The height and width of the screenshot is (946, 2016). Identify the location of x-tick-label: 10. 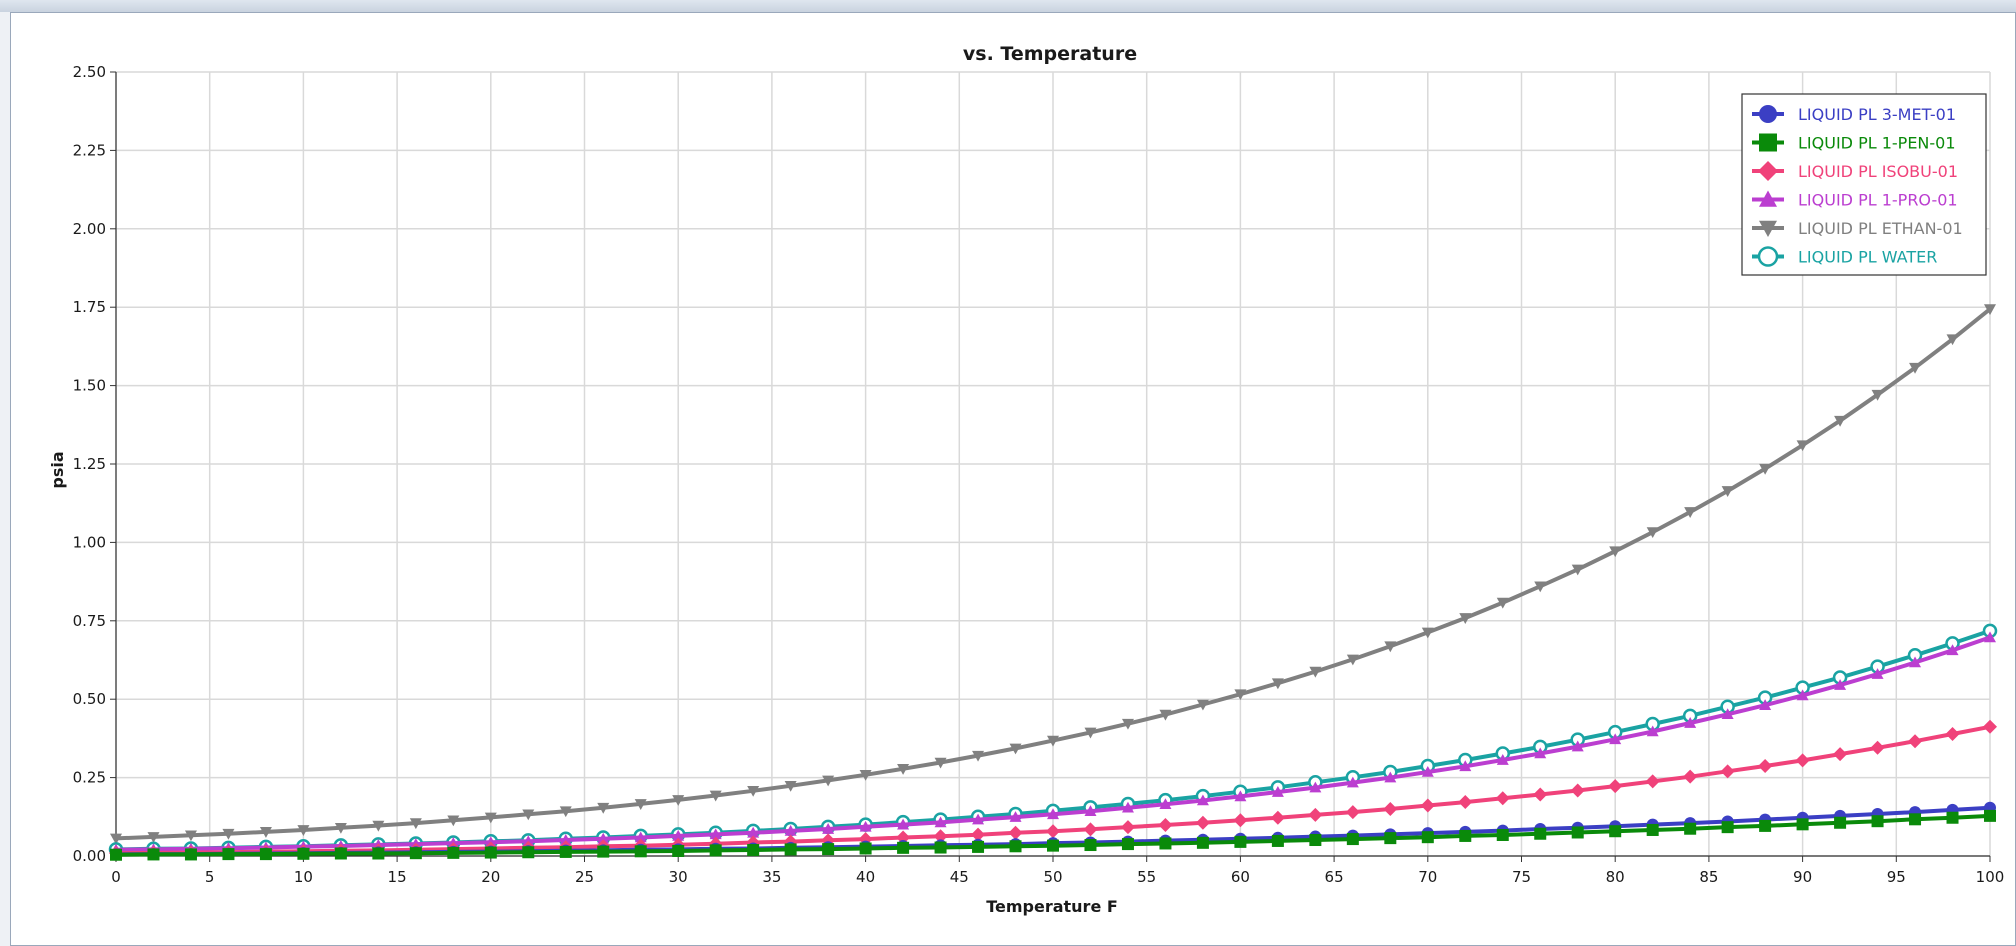
(303, 877).